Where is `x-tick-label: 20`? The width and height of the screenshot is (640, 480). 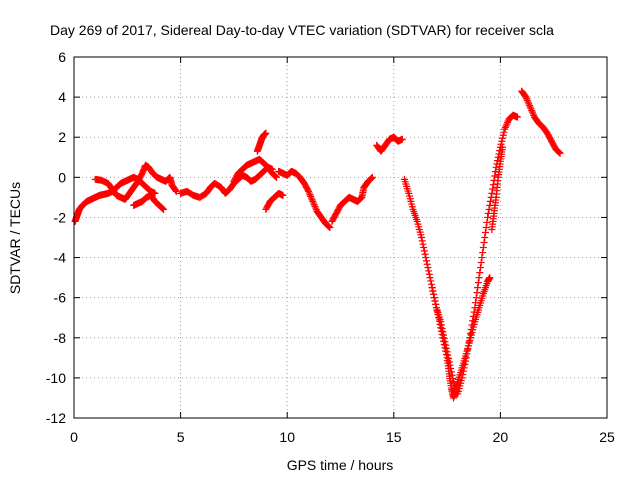
x-tick-label: 20 is located at coordinates (501, 437).